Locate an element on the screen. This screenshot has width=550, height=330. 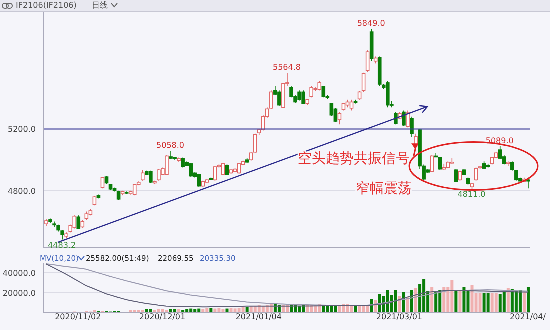
y-tick-label: 40000.0 is located at coordinates (19, 273).